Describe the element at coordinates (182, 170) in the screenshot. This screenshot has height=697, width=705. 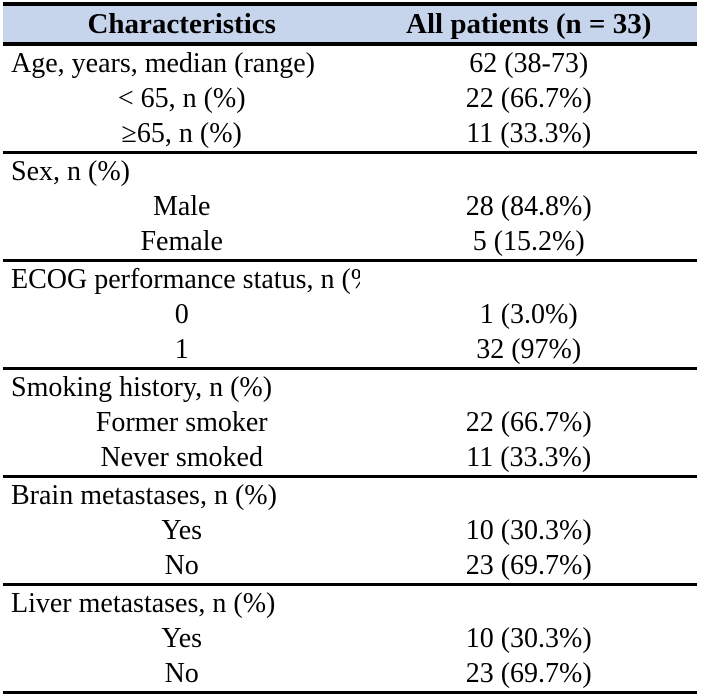
I see `row-label: Sex, n (%)` at that location.